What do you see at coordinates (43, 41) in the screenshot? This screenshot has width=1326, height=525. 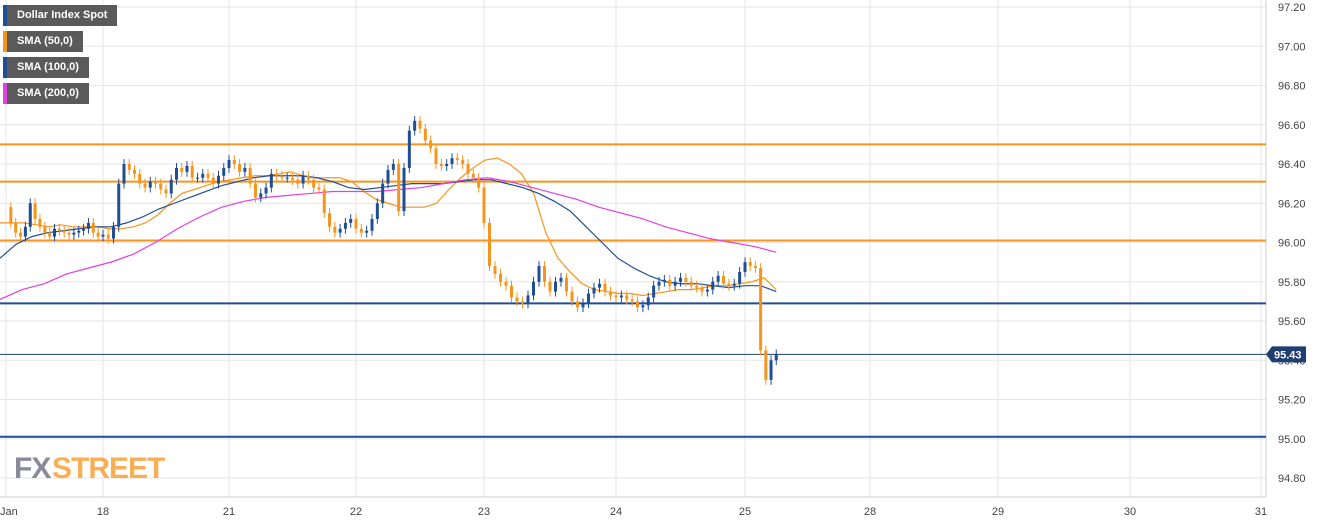 I see `legend-sma50: SMA (50,0)` at bounding box center [43, 41].